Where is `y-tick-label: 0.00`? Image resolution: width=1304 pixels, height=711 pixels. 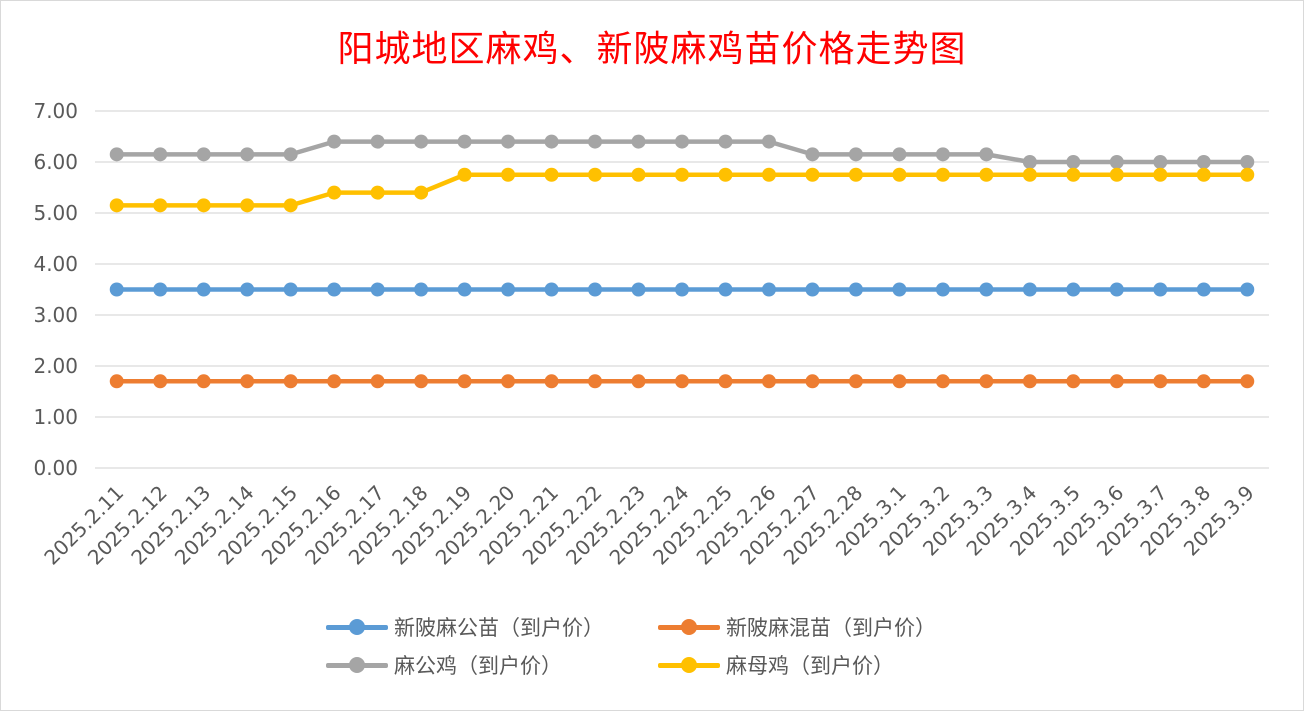 y-tick-label: 0.00 is located at coordinates (55, 468).